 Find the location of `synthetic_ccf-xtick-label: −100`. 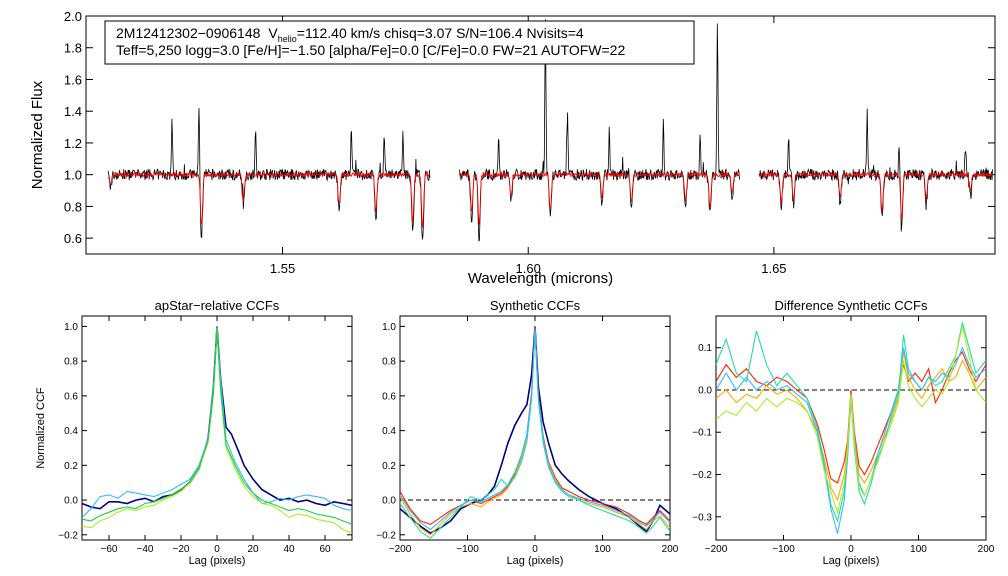

synthetic_ccf-xtick-label: −100 is located at coordinates (467, 549).